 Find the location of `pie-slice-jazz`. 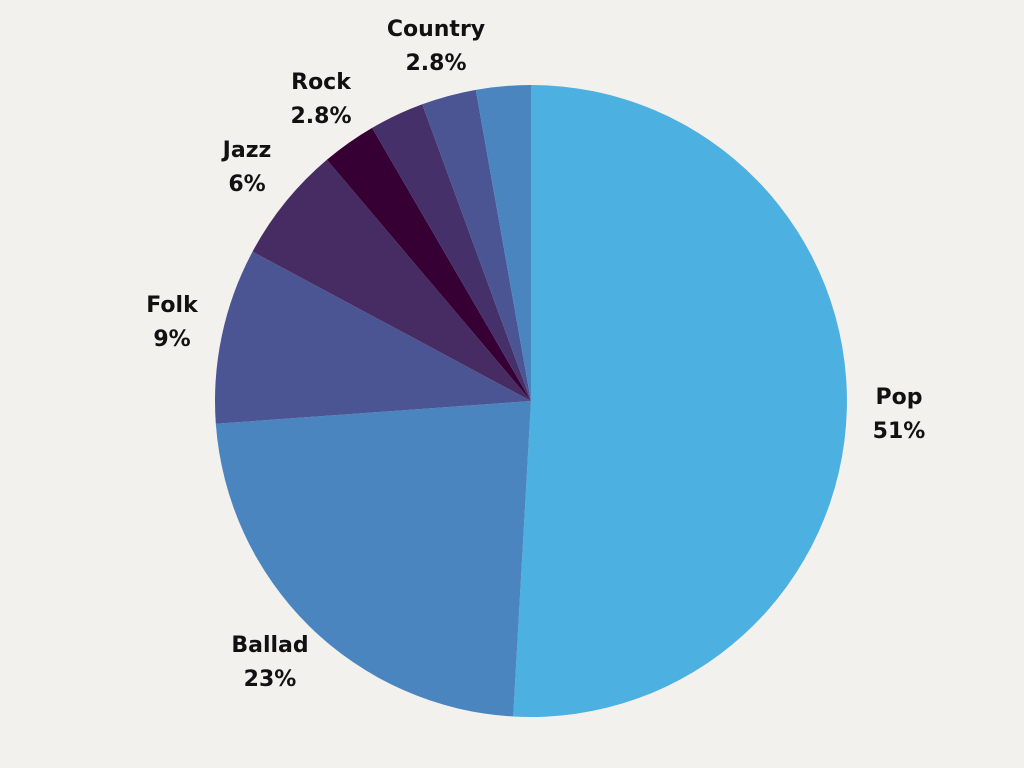

pie-slice-jazz is located at coordinates (391, 280).